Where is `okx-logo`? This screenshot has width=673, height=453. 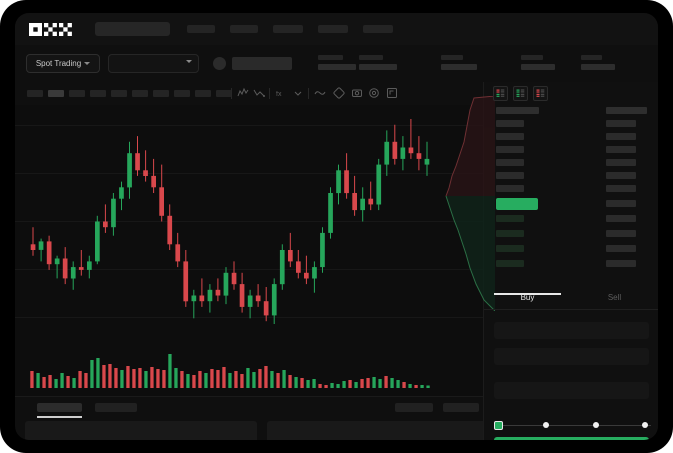
okx-logo is located at coordinates (51, 29).